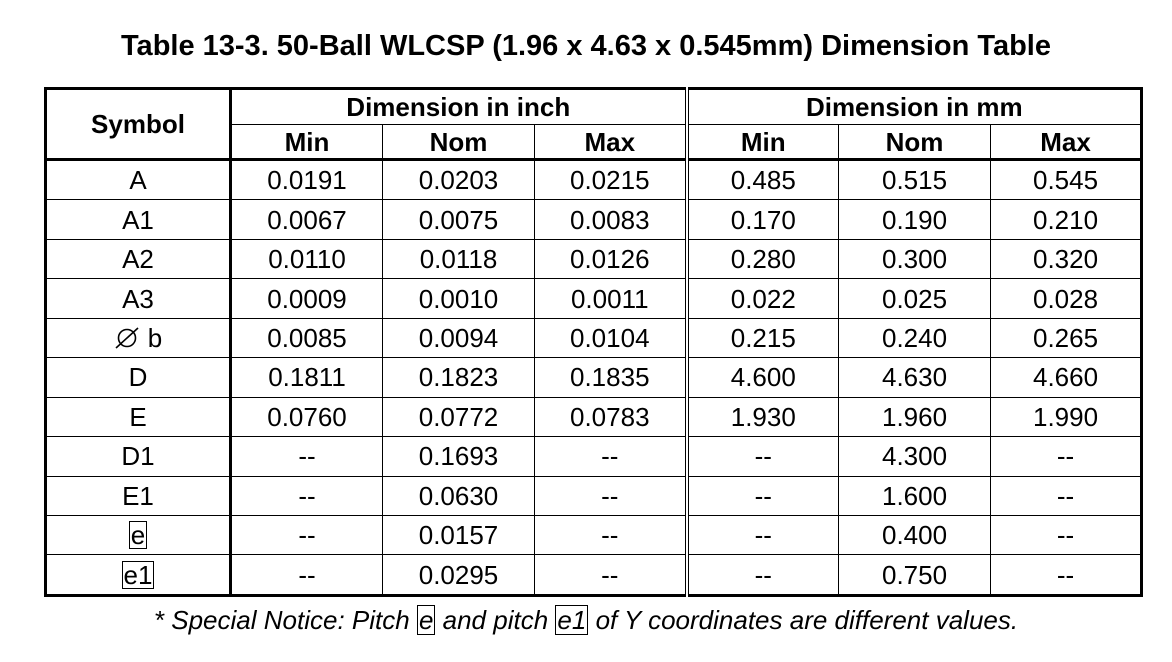  I want to click on table-row: E1 -- 0.0630 -- -- 1.600 --, so click(594, 495).